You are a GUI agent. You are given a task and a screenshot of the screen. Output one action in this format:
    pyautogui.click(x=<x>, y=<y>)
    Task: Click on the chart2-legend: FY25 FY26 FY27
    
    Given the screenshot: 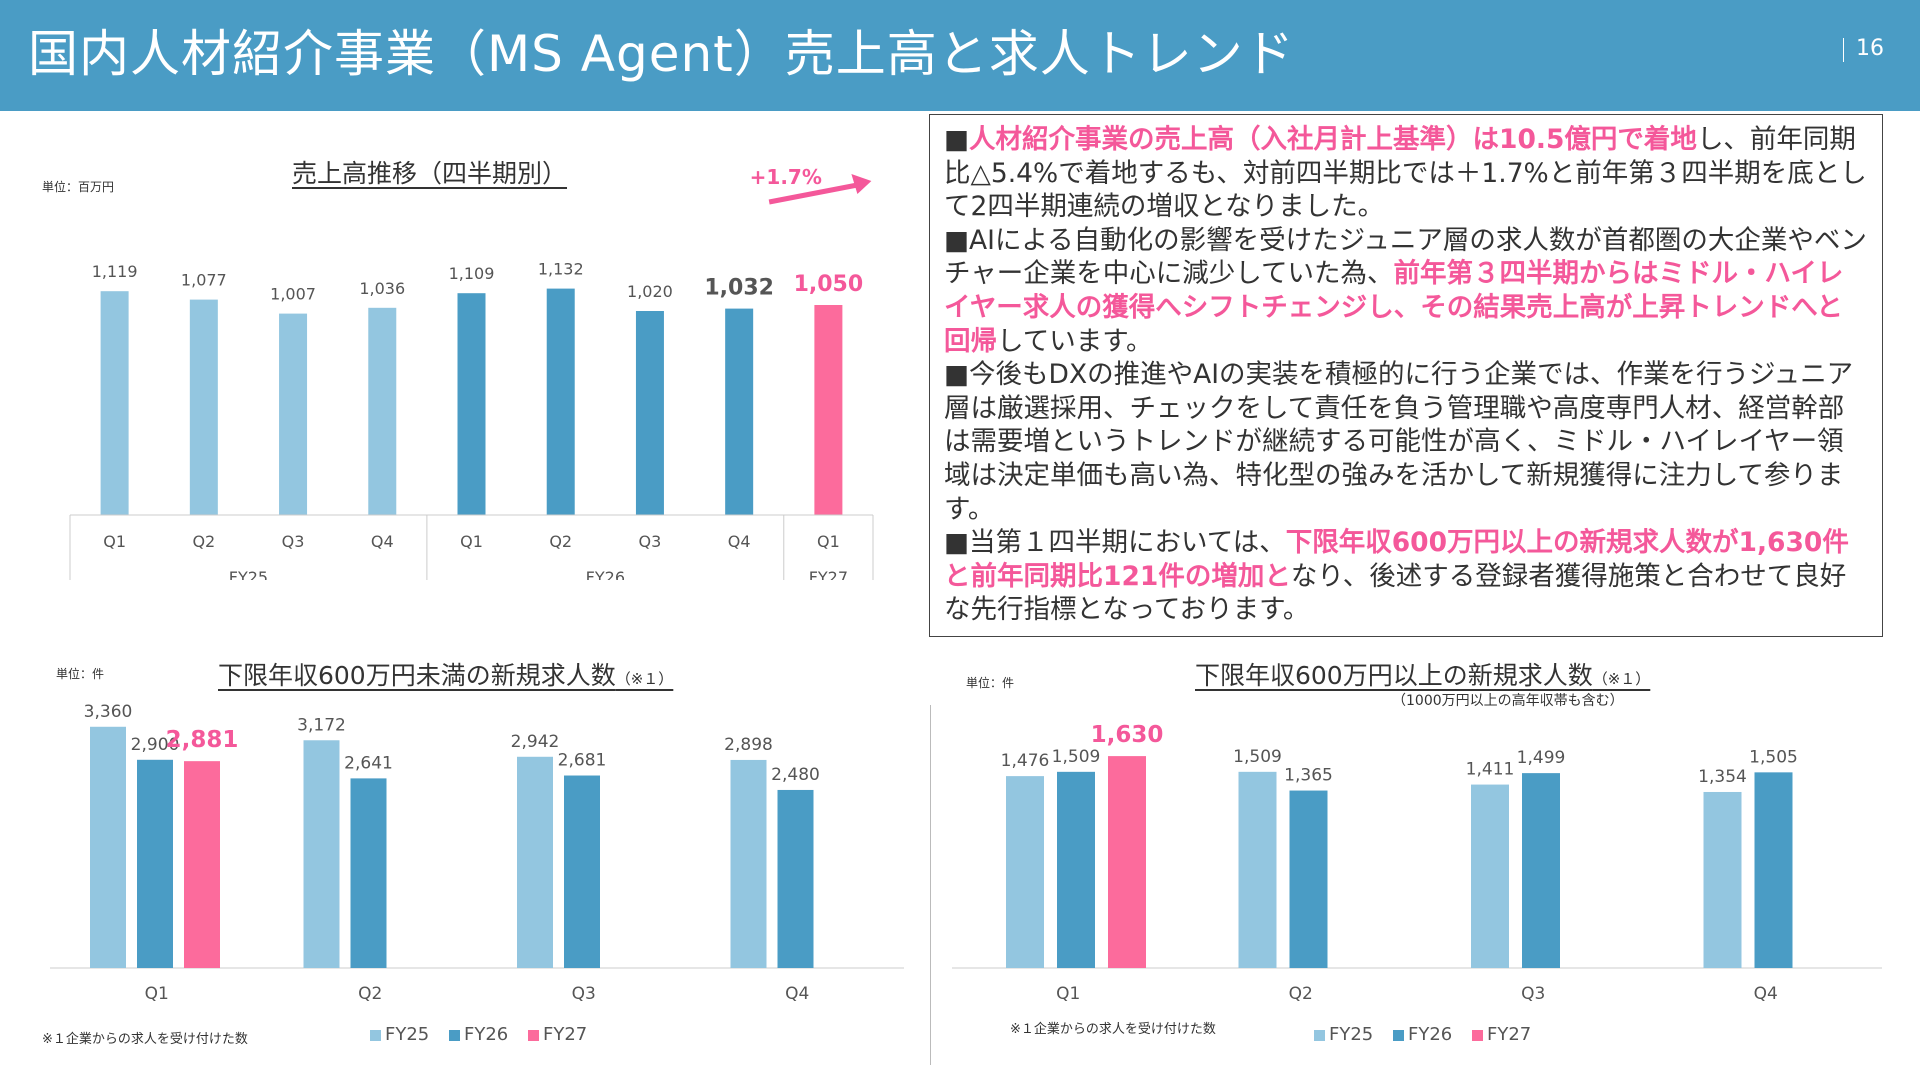 What is the action you would take?
    pyautogui.click(x=471, y=1034)
    